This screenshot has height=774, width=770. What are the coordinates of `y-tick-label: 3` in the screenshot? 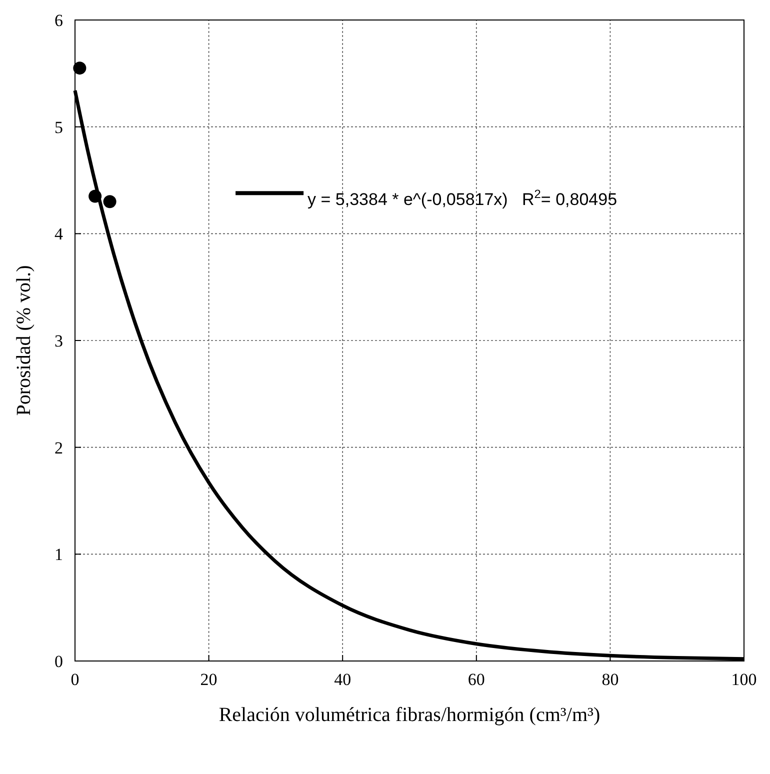 It's located at (58, 340).